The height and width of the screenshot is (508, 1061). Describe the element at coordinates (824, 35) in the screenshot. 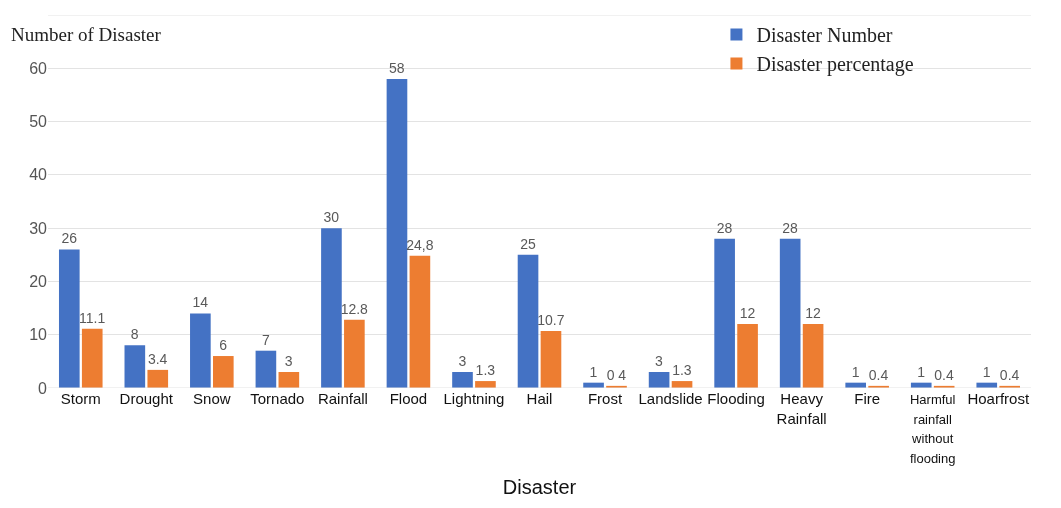

I see `legend-label: Disaster Number` at that location.